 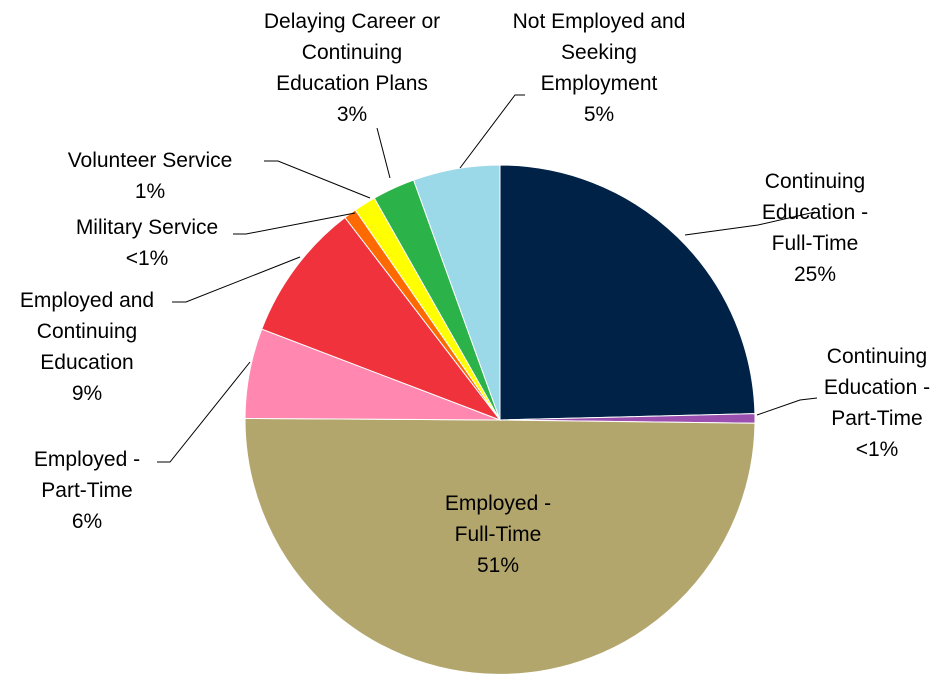 What do you see at coordinates (599, 52) in the screenshot?
I see `slice-name-line: Seeking` at bounding box center [599, 52].